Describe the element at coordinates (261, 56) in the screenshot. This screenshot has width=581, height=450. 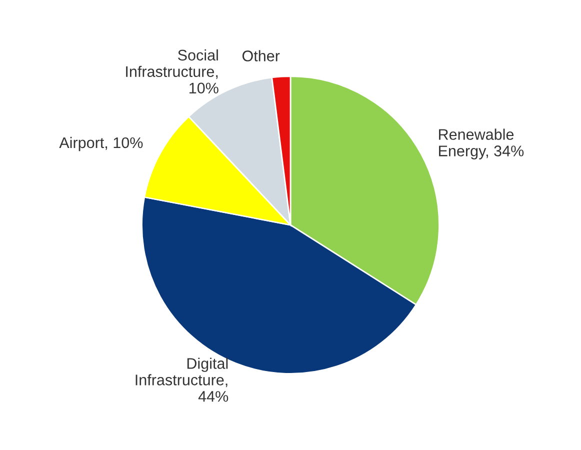
I see `slice-label: Other` at that location.